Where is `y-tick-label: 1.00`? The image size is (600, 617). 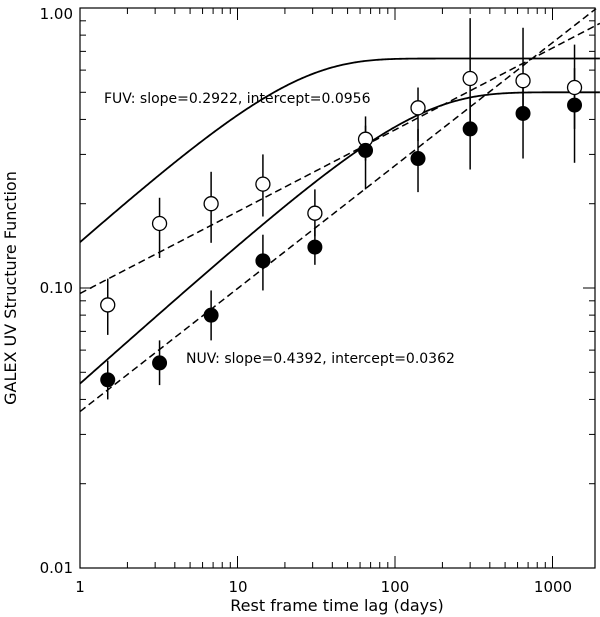
y-tick-label: 1.00 is located at coordinates (56, 14).